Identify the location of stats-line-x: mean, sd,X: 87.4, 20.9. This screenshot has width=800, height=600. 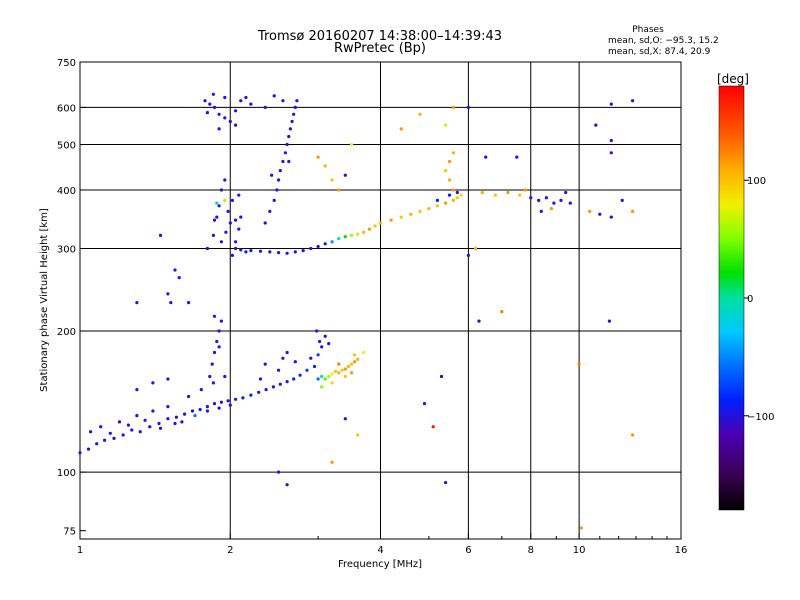
(659, 52).